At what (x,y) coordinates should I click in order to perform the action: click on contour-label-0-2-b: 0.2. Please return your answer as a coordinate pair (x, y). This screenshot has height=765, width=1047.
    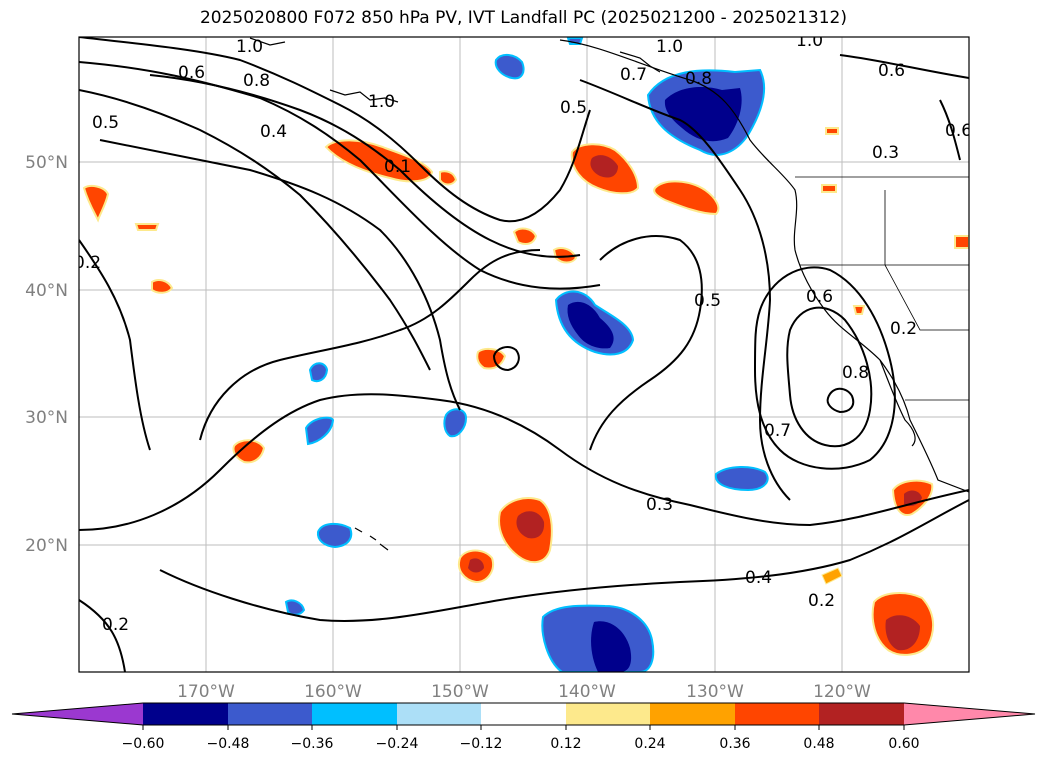
    Looking at the image, I should click on (903, 329).